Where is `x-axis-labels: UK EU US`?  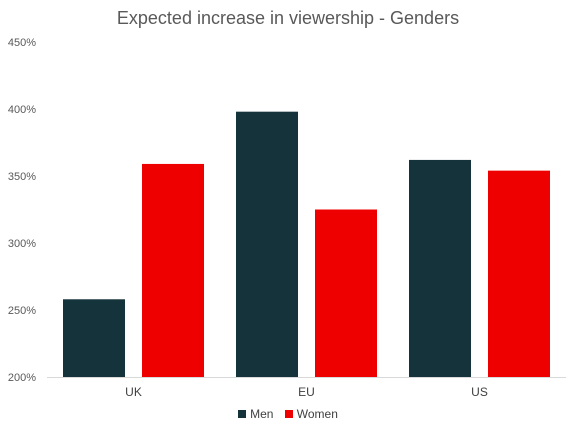
x-axis-labels: UK EU US is located at coordinates (306, 392).